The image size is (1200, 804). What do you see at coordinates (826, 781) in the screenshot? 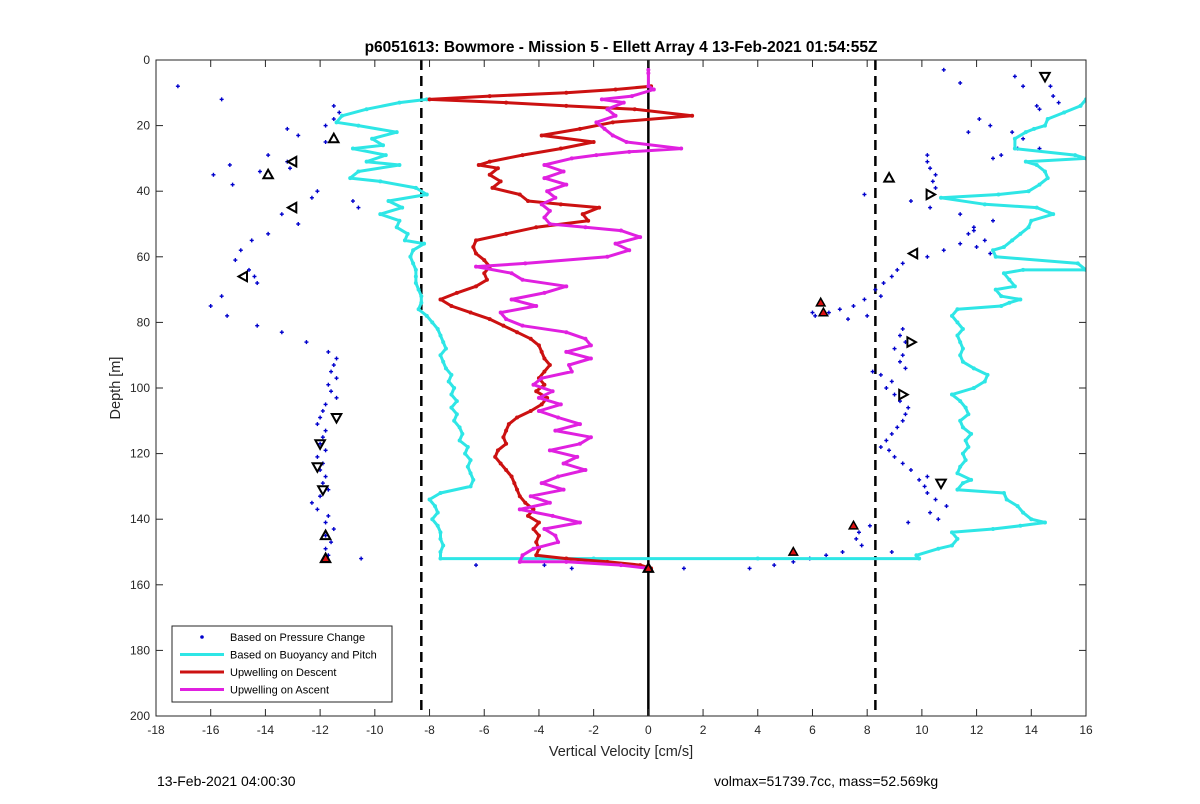
I see `footer-stats: volmax=51739.7cc, mass=52.569kg` at bounding box center [826, 781].